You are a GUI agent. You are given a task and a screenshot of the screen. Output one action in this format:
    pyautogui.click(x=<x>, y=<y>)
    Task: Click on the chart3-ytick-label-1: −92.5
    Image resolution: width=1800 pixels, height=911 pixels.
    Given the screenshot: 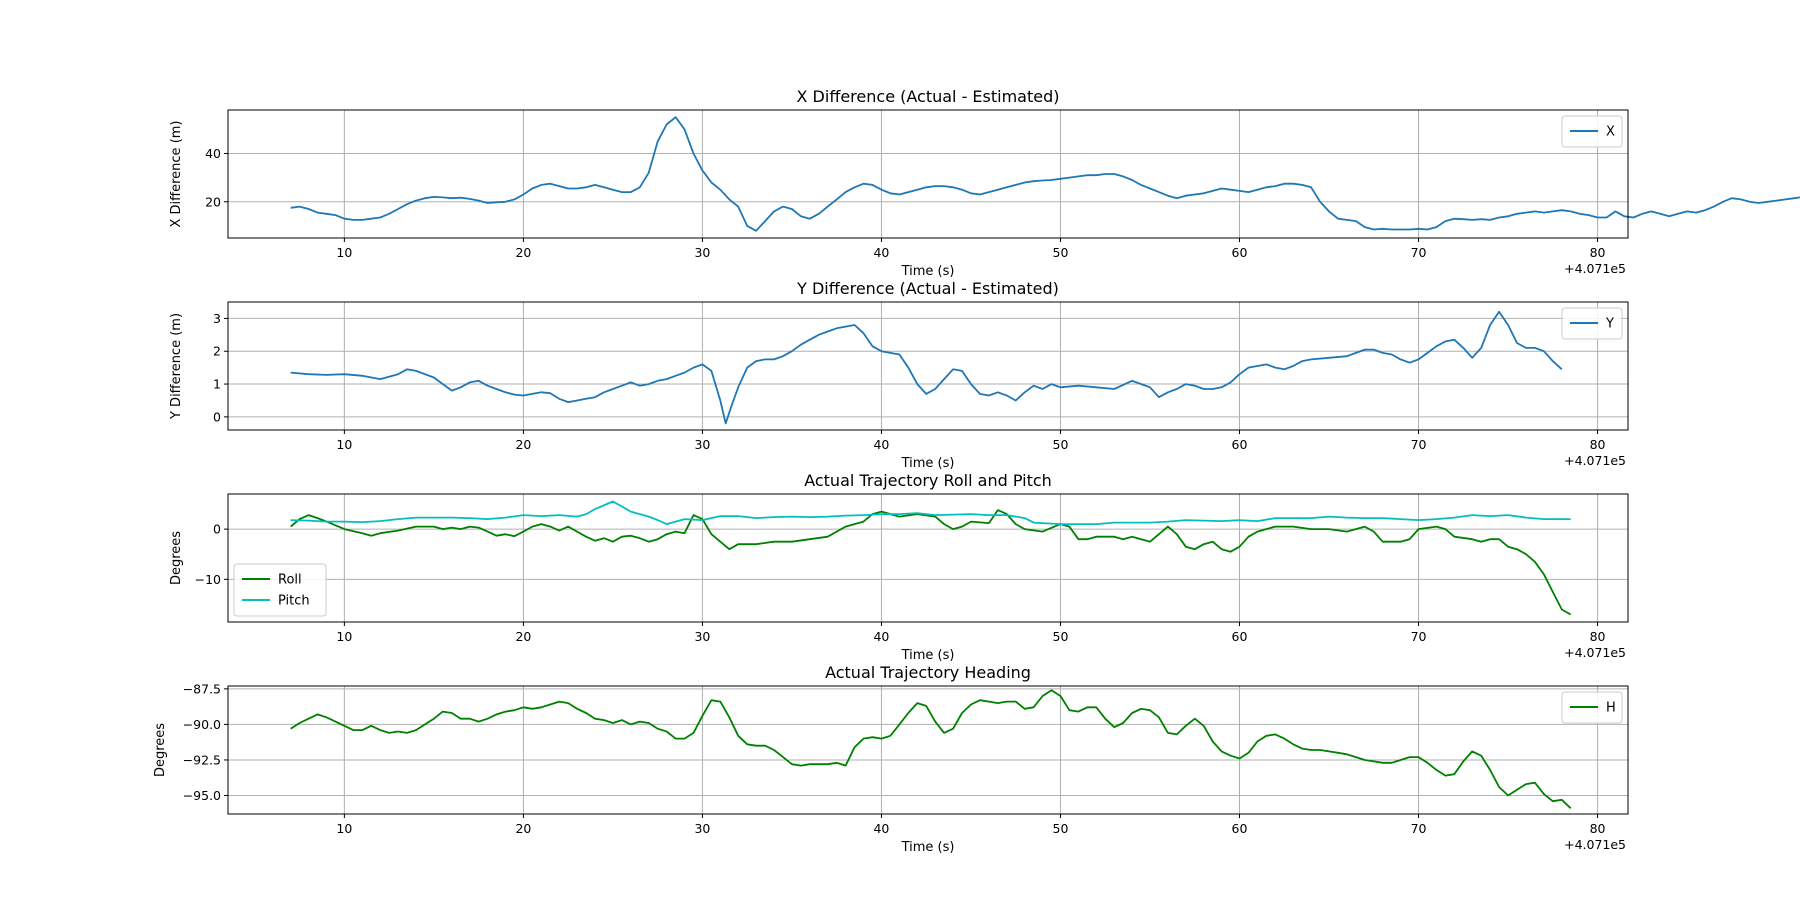 What is the action you would take?
    pyautogui.click(x=202, y=759)
    